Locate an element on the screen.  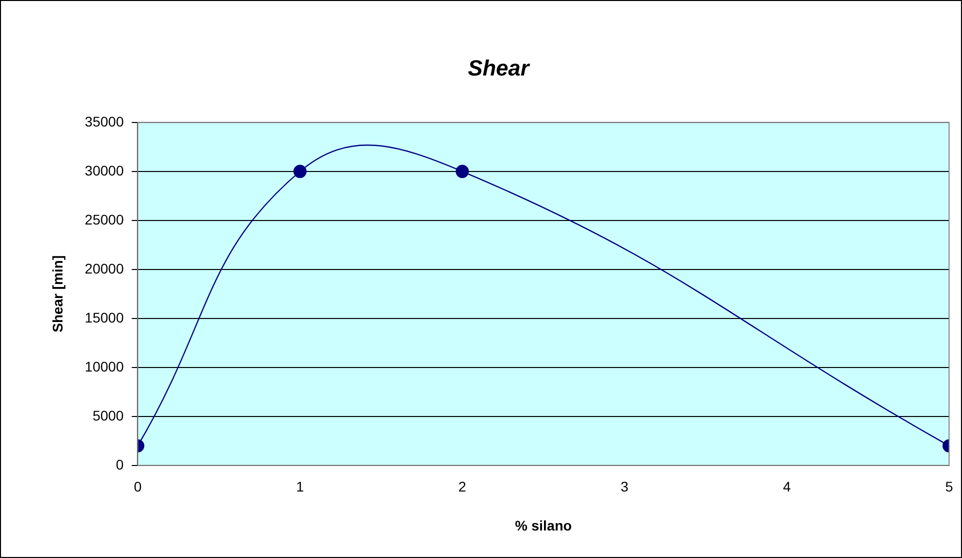
x-tick-label: 5 is located at coordinates (949, 486).